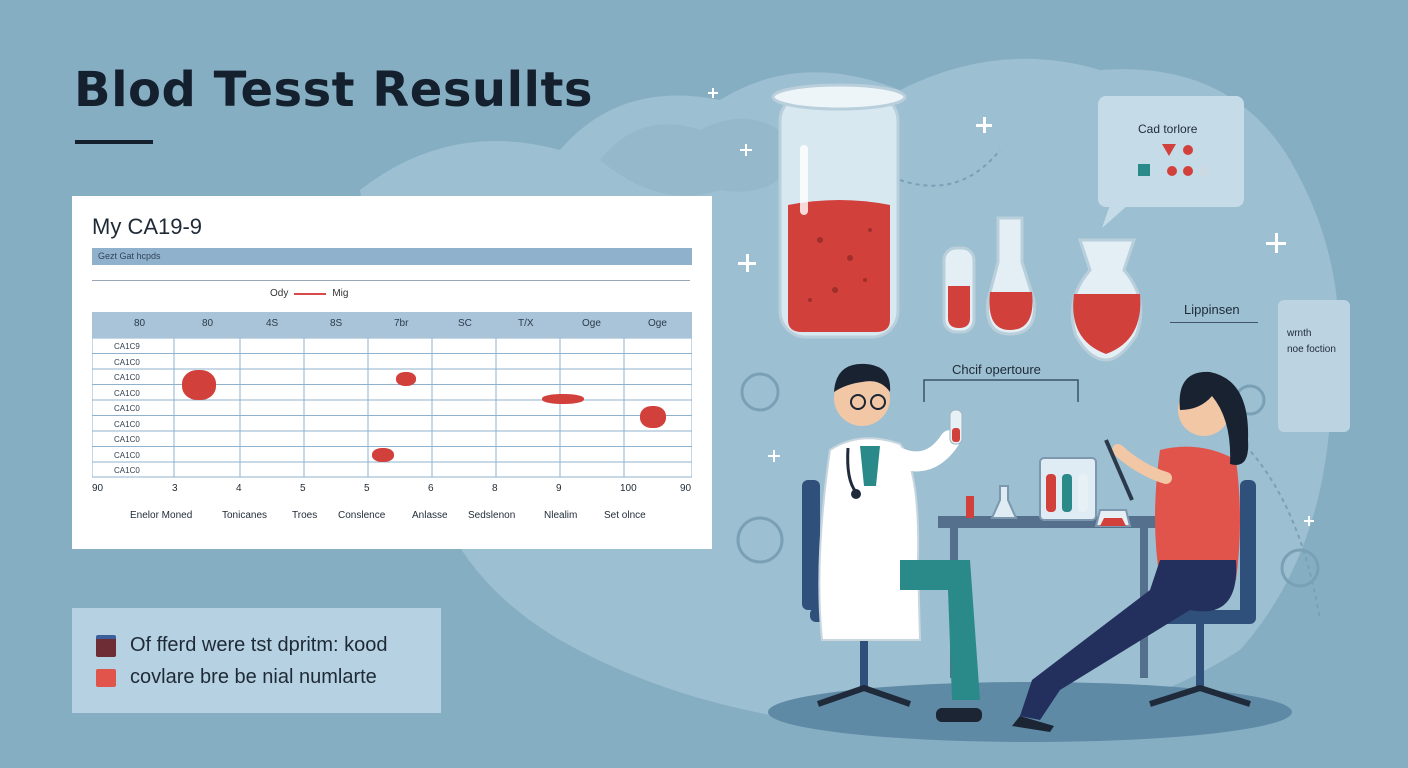  I want to click on bubble-text: Cad torlore, so click(1168, 129).